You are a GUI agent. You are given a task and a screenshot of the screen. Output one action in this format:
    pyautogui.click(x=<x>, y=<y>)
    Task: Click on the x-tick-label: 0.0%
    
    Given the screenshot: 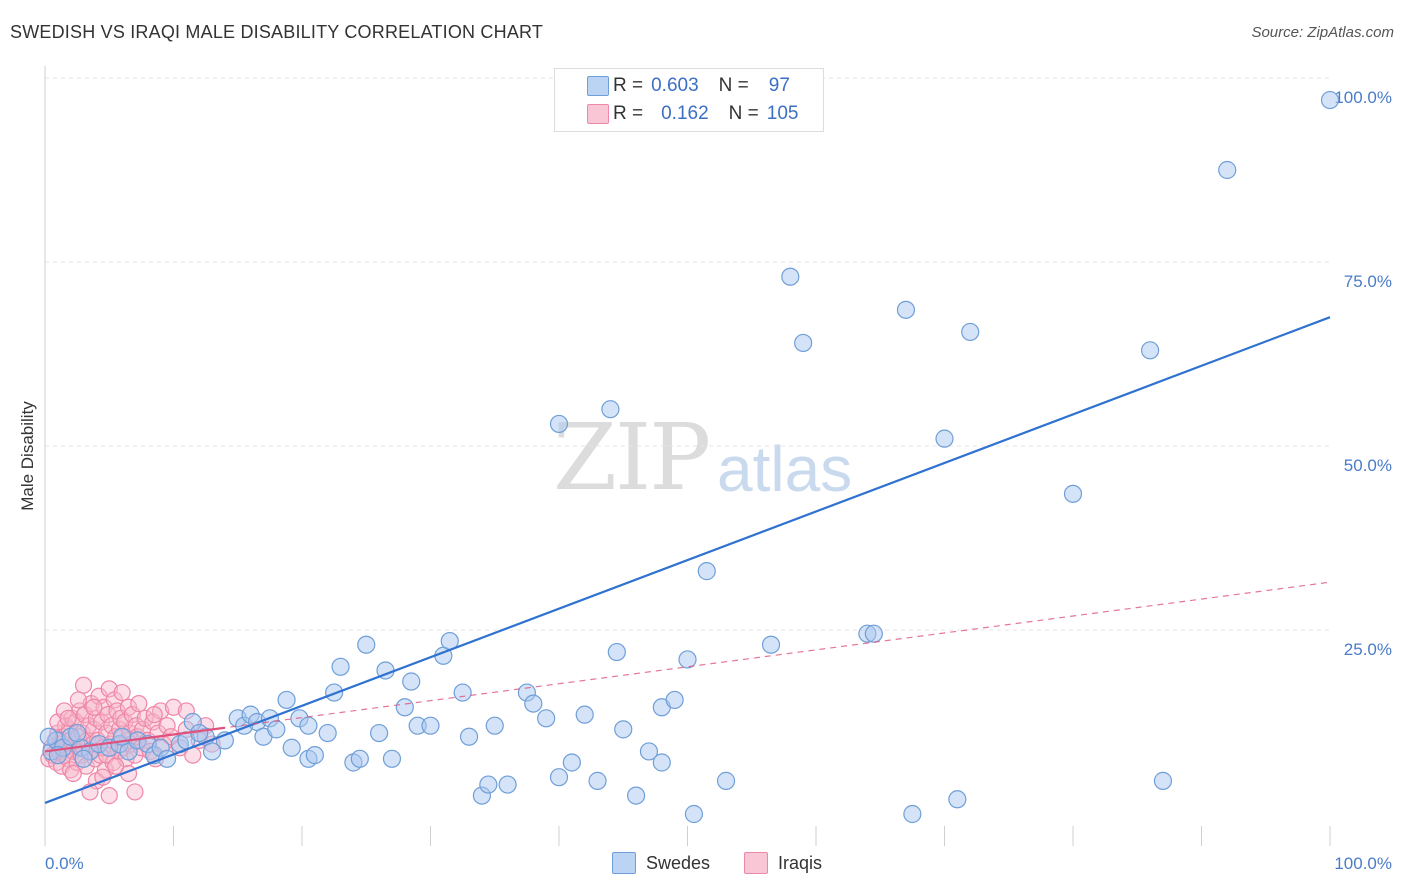 What is the action you would take?
    pyautogui.click(x=64, y=863)
    